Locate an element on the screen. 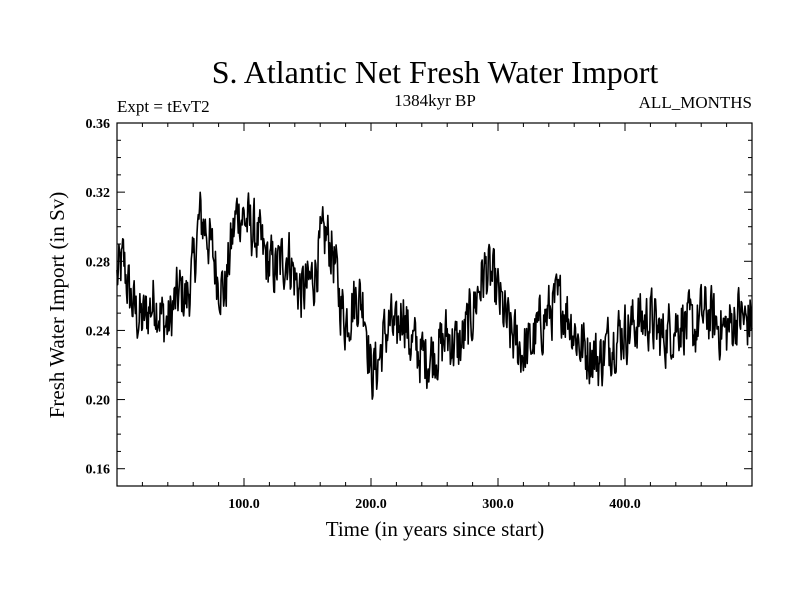  period-label: 1384kyr BP is located at coordinates (435, 100).